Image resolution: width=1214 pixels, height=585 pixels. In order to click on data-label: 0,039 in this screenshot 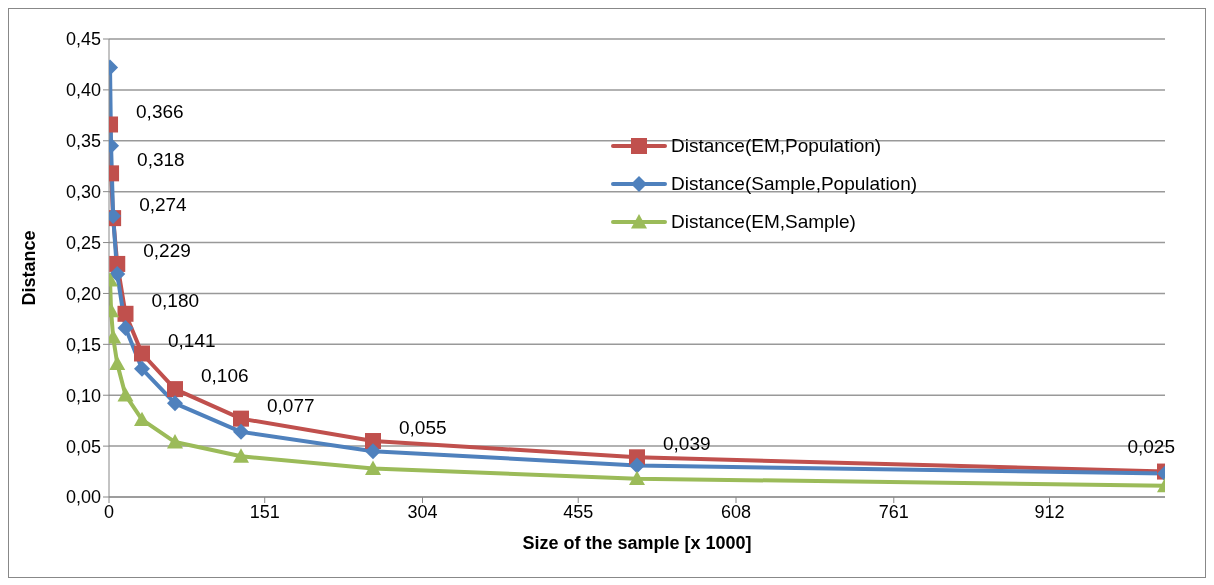, I will do `click(687, 444)`.